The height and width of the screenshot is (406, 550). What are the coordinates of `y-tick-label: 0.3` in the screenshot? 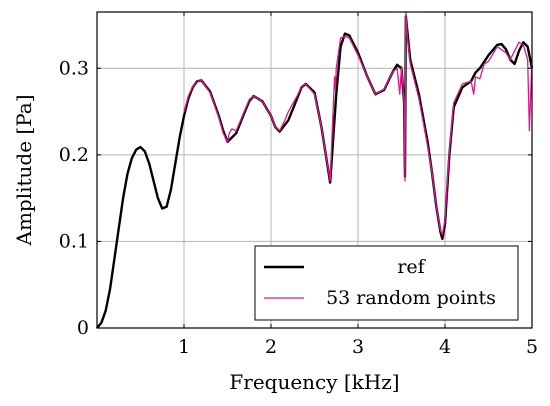 It's located at (74, 68).